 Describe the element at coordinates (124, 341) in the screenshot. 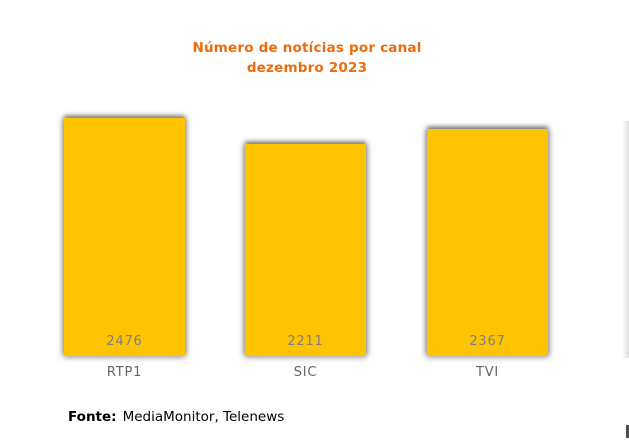

I see `bar-value-label: 2476` at that location.